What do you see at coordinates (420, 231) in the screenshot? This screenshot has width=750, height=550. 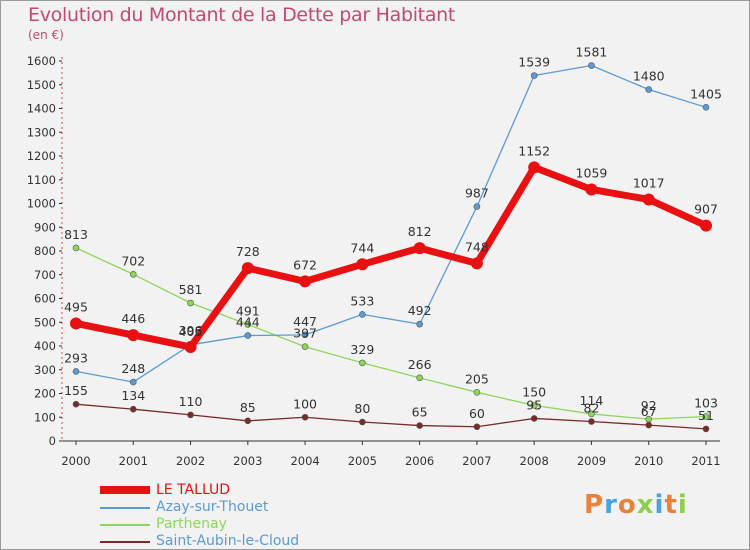 I see `data-label: 812` at bounding box center [420, 231].